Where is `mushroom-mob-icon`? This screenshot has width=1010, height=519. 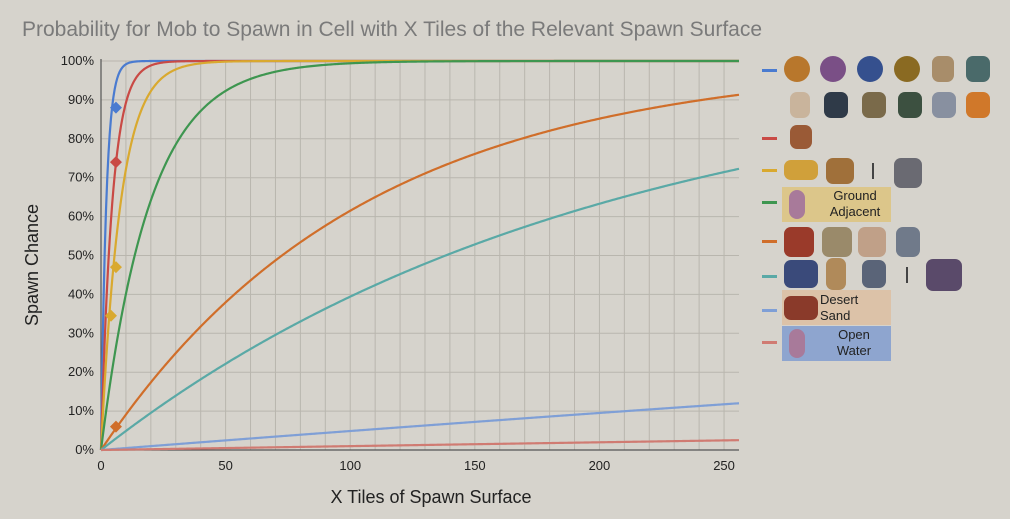 mushroom-mob-icon is located at coordinates (801, 137).